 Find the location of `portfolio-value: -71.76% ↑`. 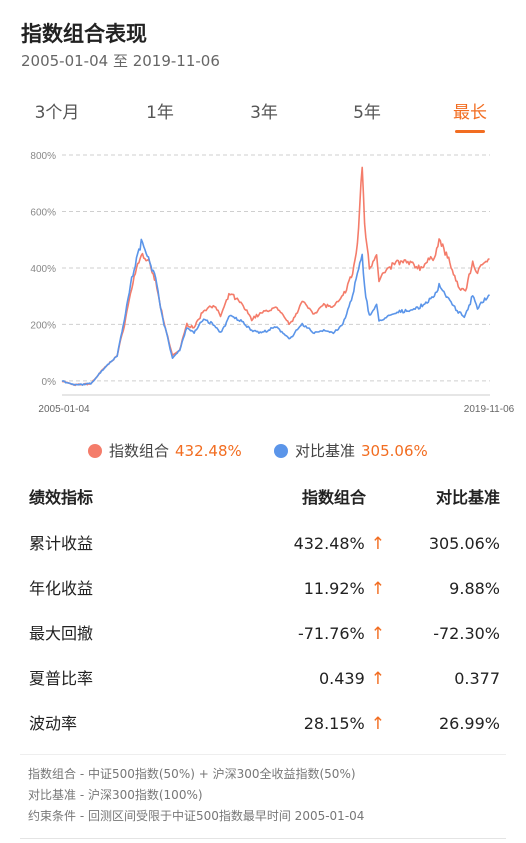

portfolio-value: -71.76% ↑ is located at coordinates (341, 634).